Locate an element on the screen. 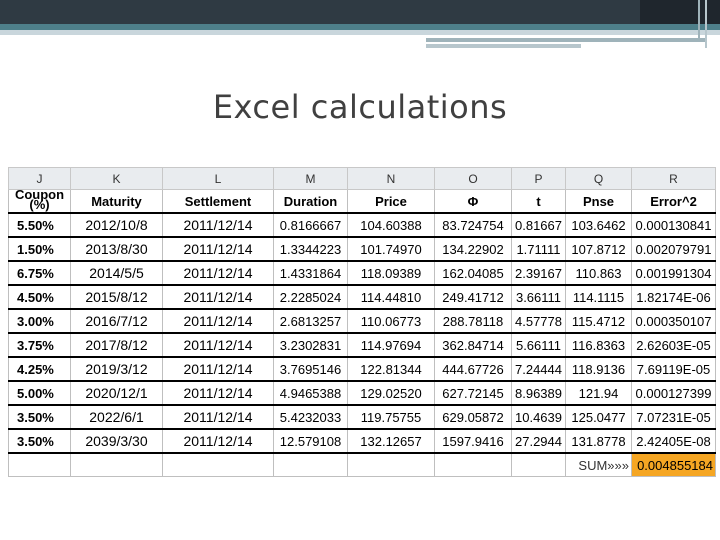 This screenshot has width=720, height=540. column-letter: N is located at coordinates (391, 178).